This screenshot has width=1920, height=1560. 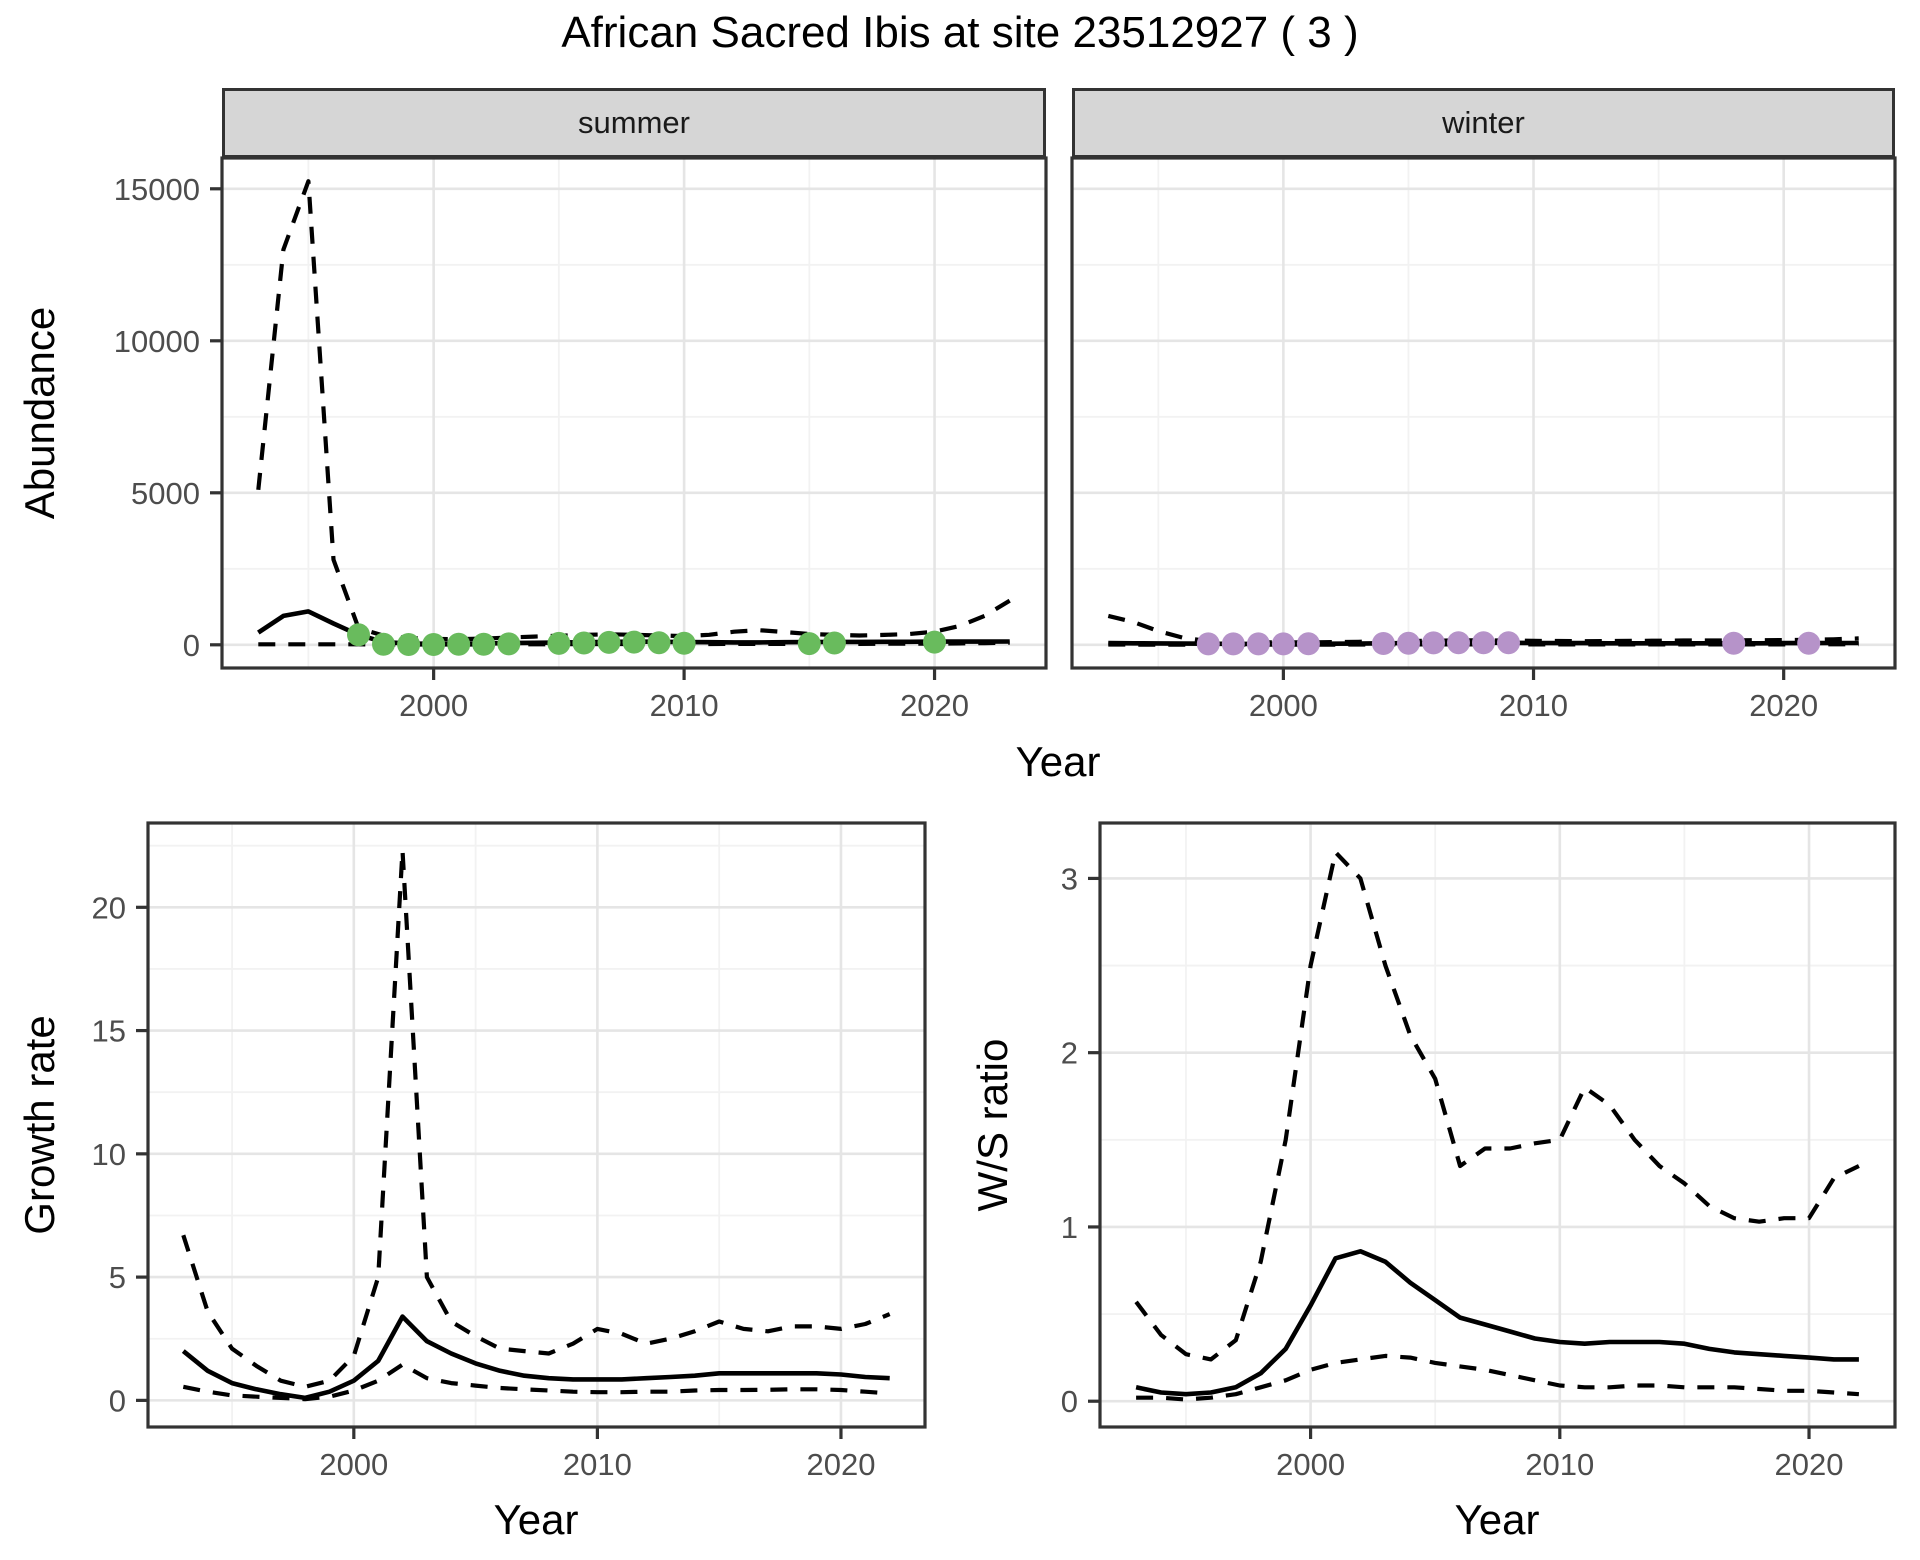 I want to click on facet-strip-winter-label: winter, so click(x=1483, y=122).